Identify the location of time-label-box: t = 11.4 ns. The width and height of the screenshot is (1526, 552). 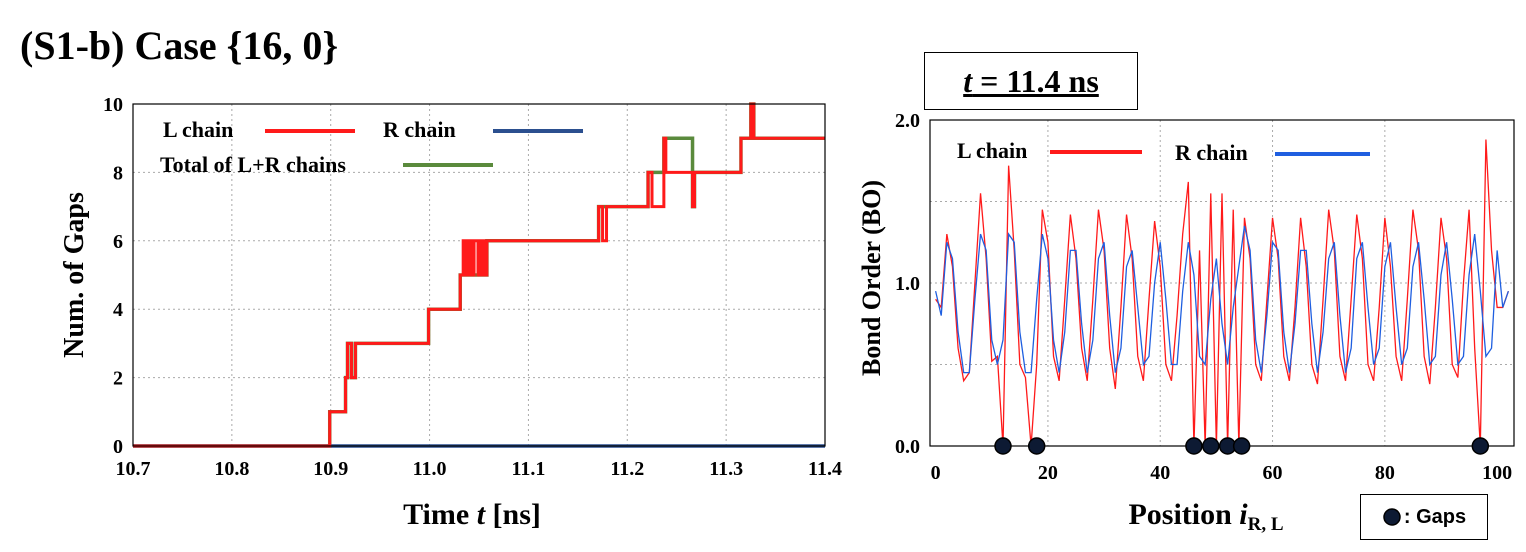
(1031, 81).